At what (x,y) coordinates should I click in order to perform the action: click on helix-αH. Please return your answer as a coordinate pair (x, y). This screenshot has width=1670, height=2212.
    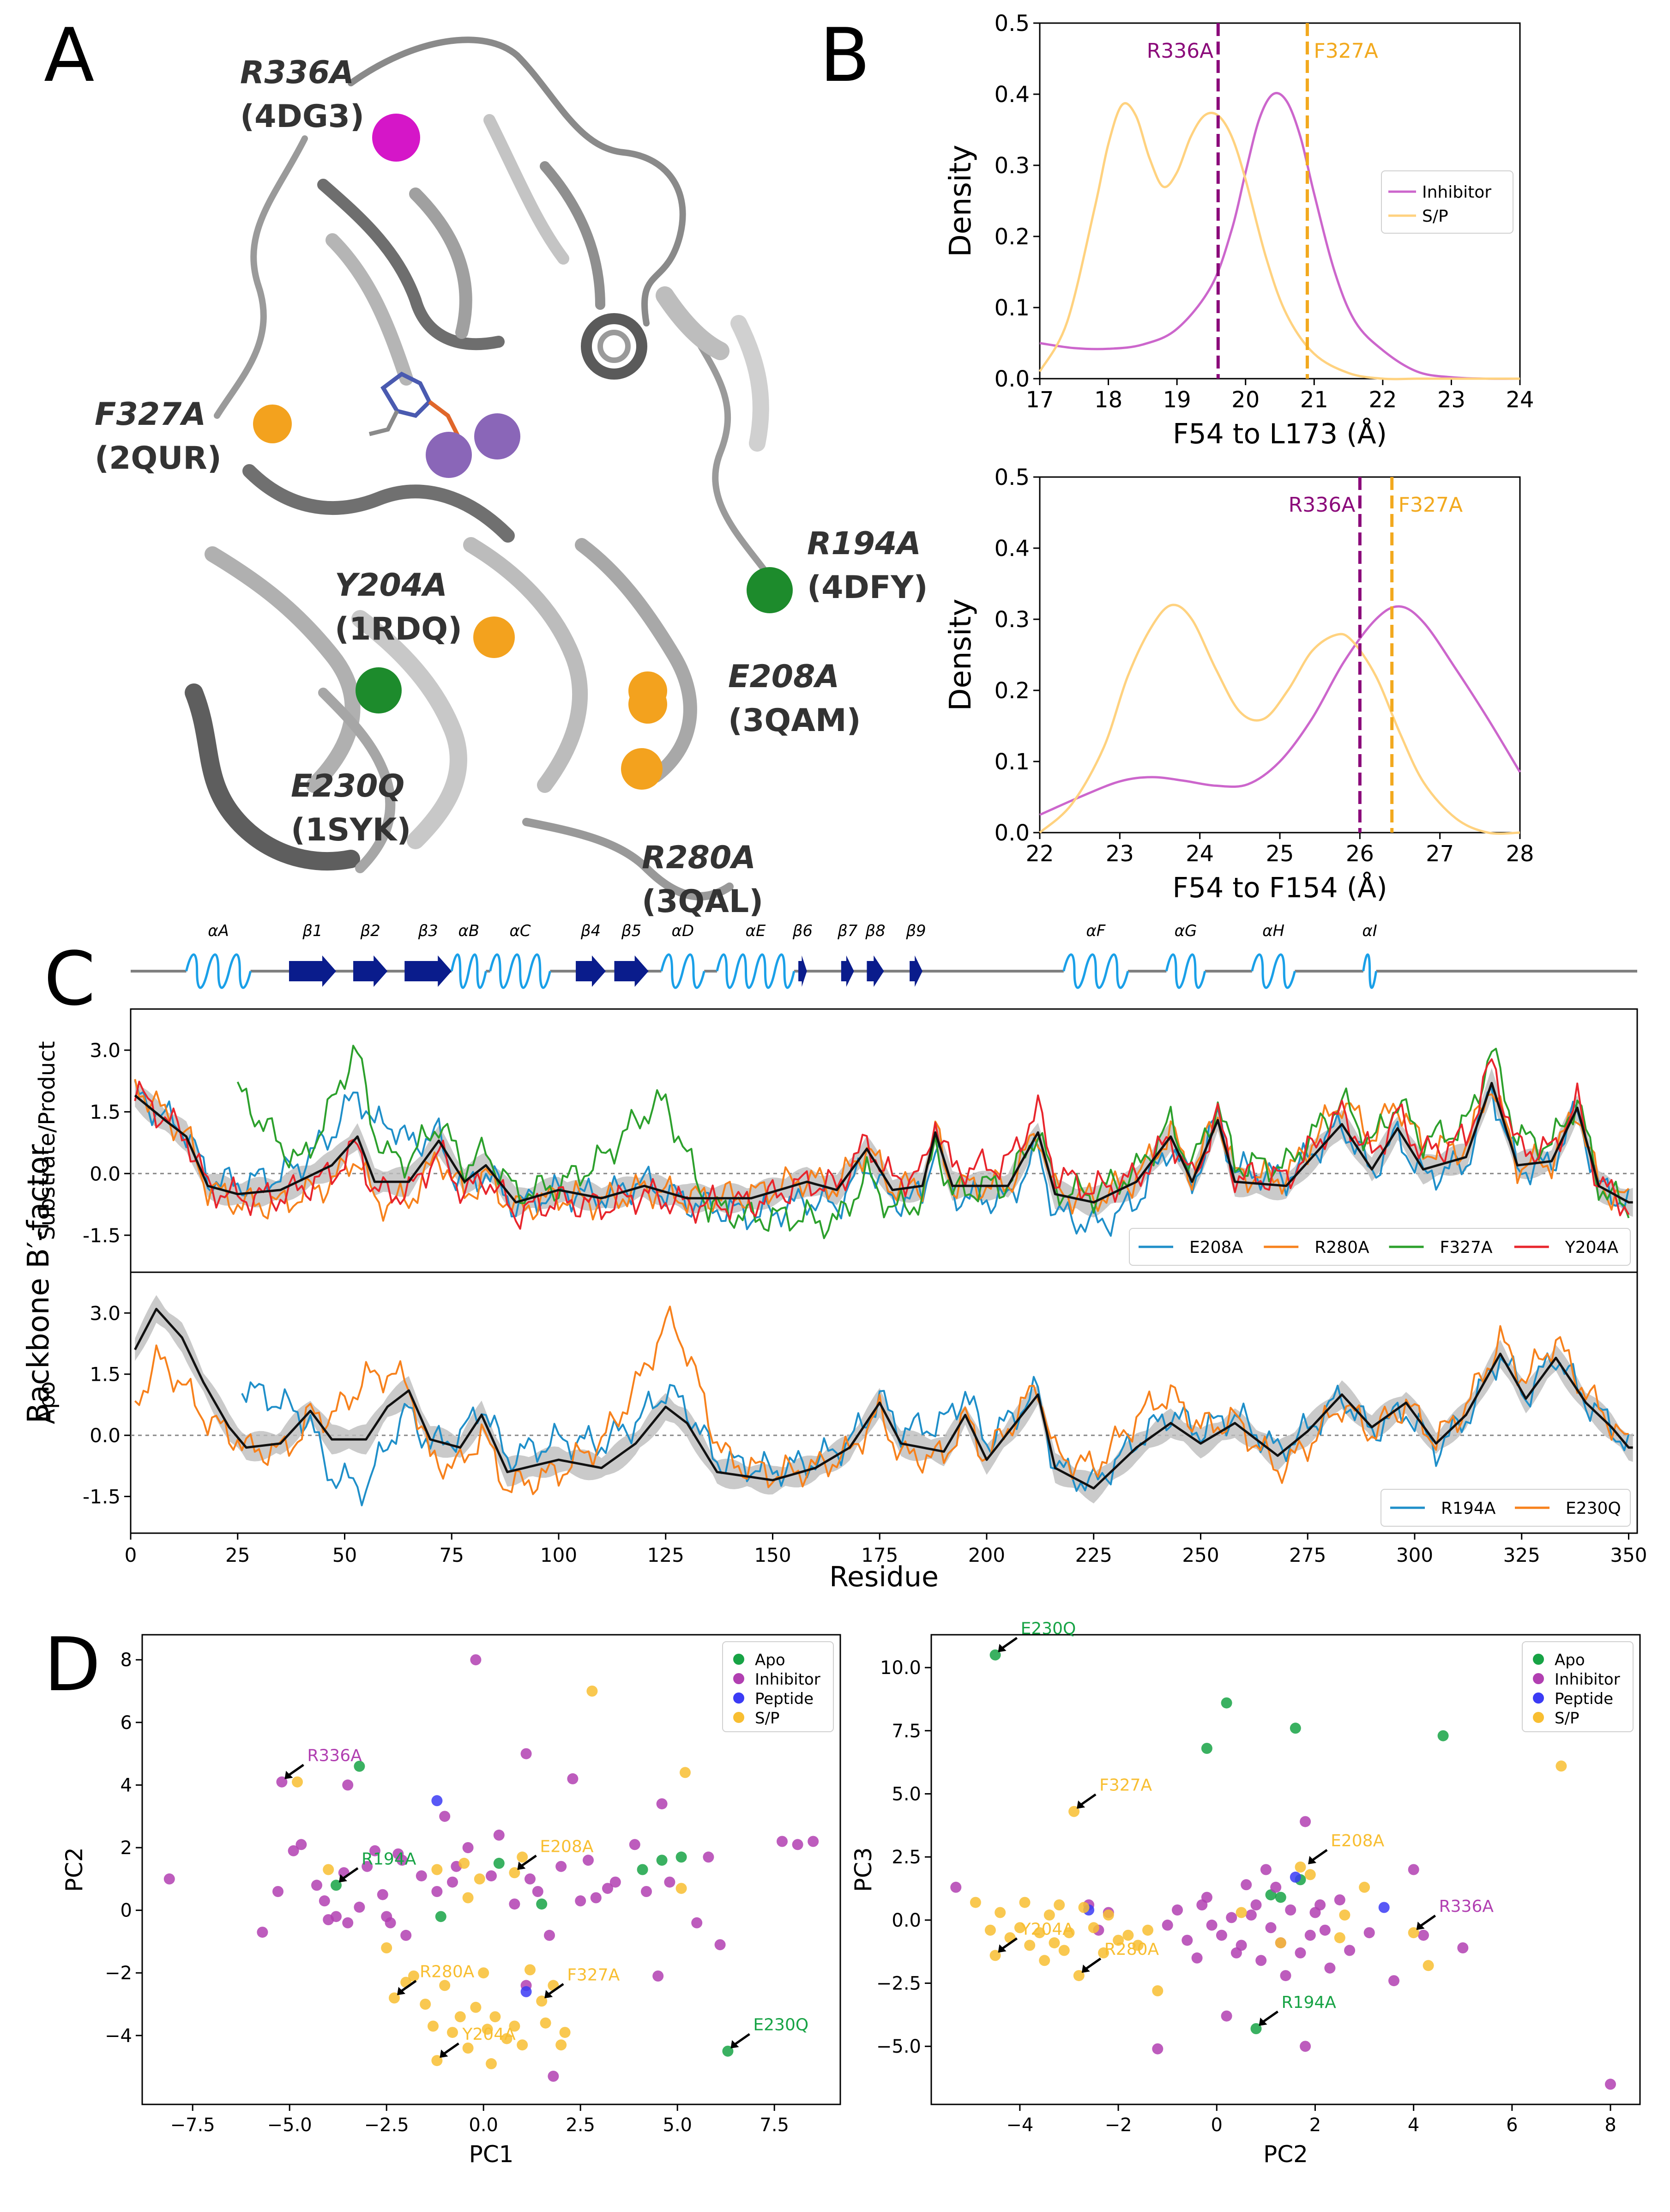
    Looking at the image, I should click on (1273, 971).